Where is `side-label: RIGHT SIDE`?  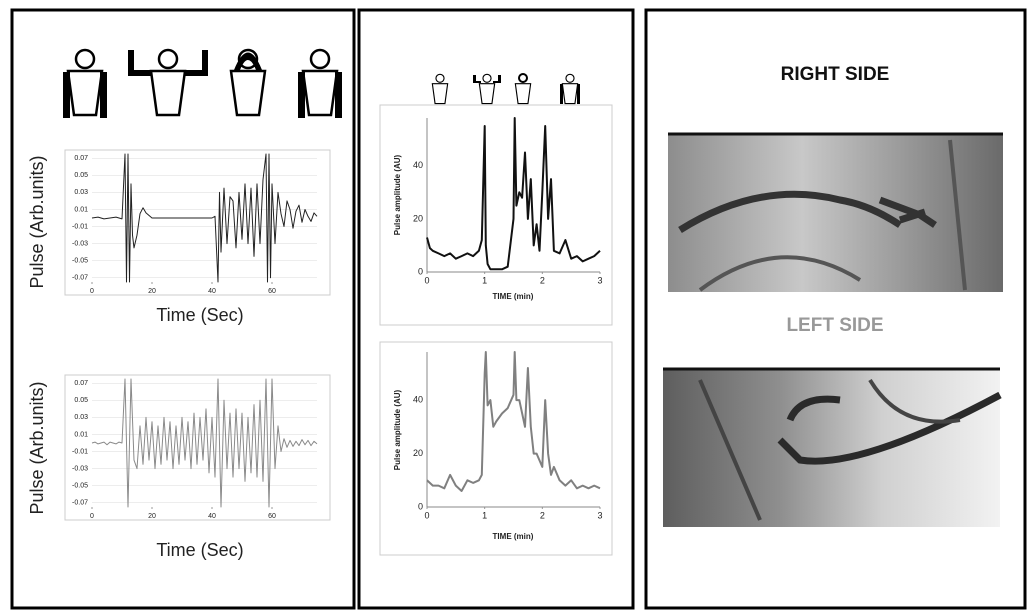
side-label: RIGHT SIDE is located at coordinates (835, 74).